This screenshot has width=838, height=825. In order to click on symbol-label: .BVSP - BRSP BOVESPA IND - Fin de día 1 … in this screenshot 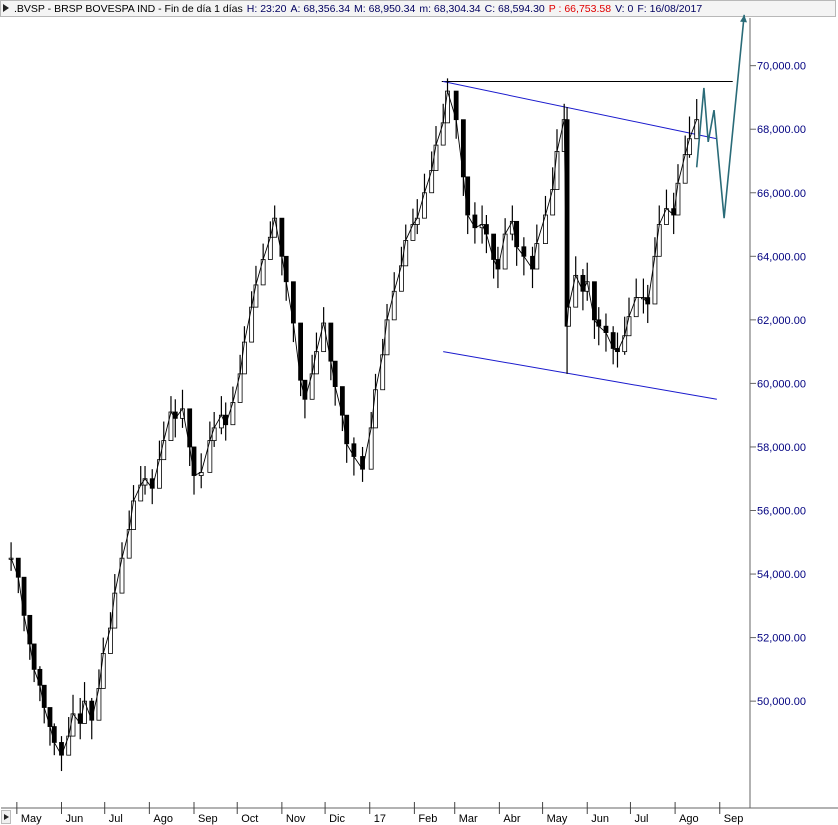, I will do `click(128, 8)`.